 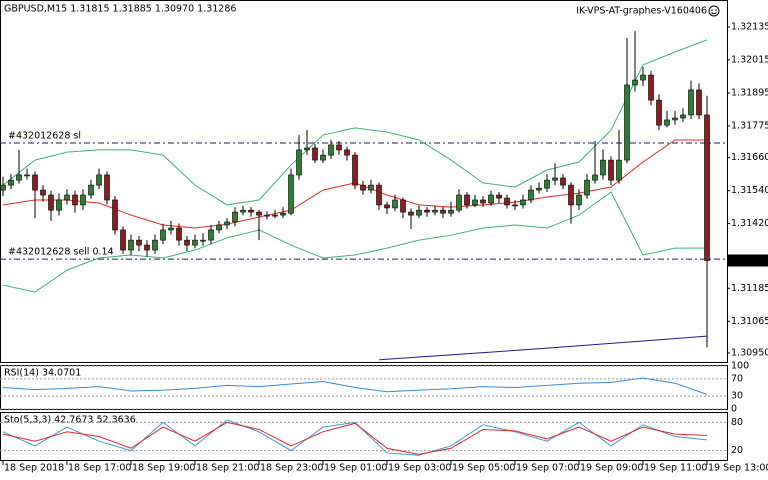 I want to click on y-tick-label: 1.31065, so click(x=749, y=321).